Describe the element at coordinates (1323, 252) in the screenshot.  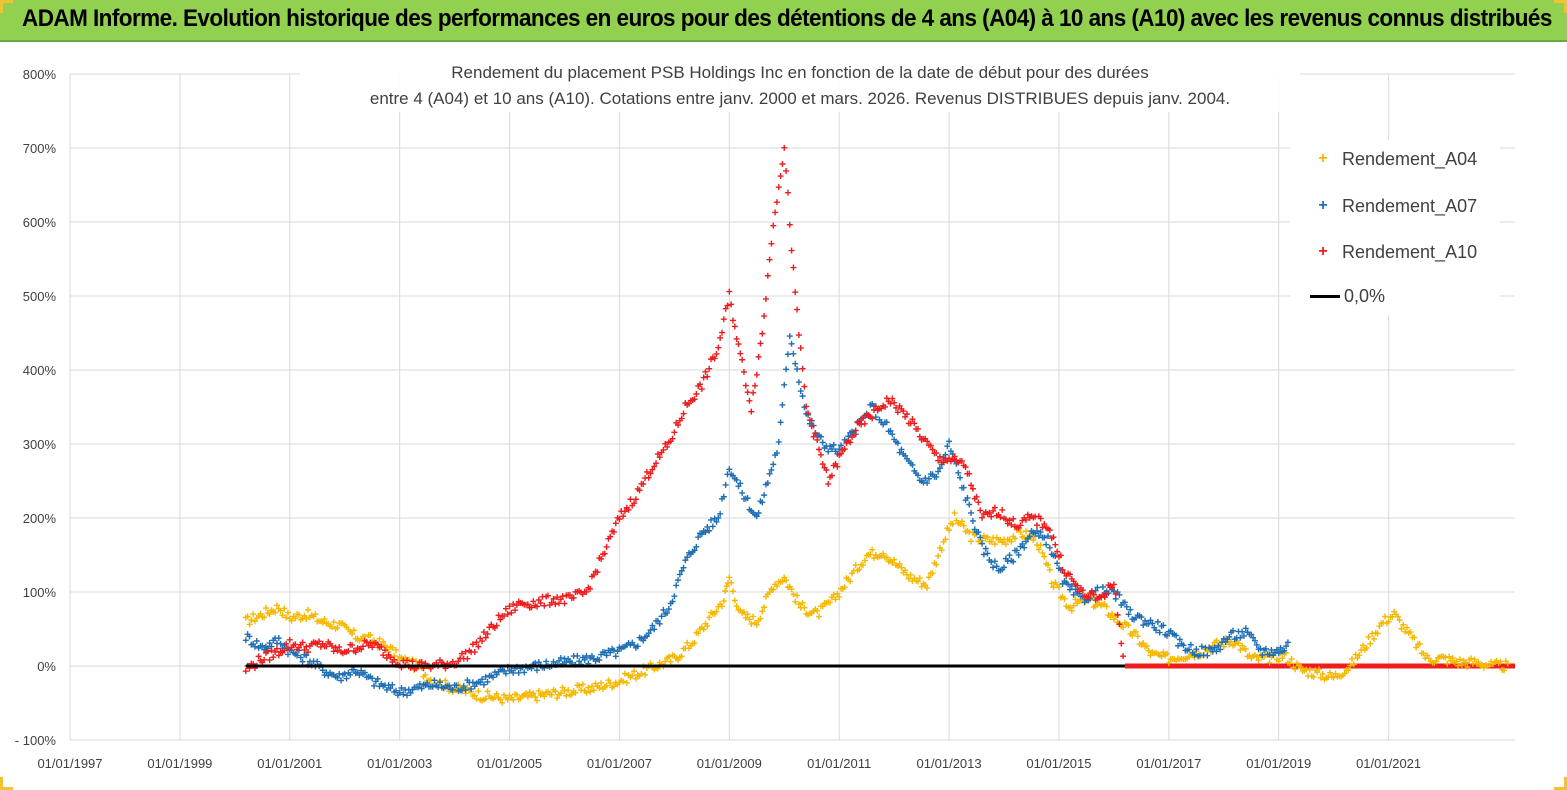
I see `plus-marker-icon: +` at that location.